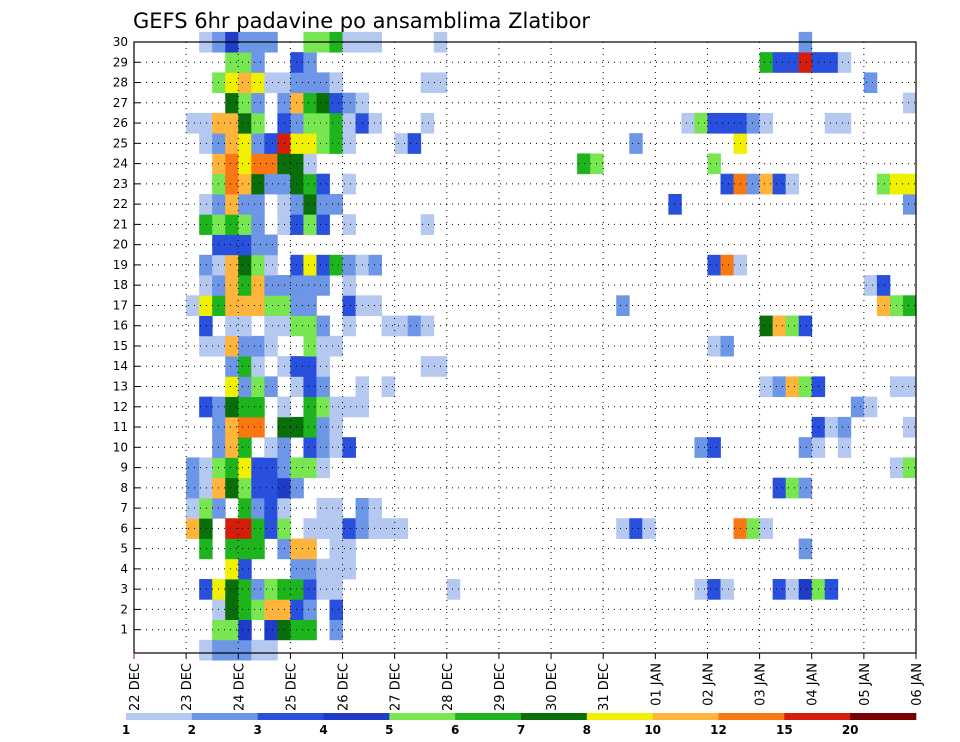 The width and height of the screenshot is (960, 742). I want to click on y-tick-label-2: 3, so click(124, 589).